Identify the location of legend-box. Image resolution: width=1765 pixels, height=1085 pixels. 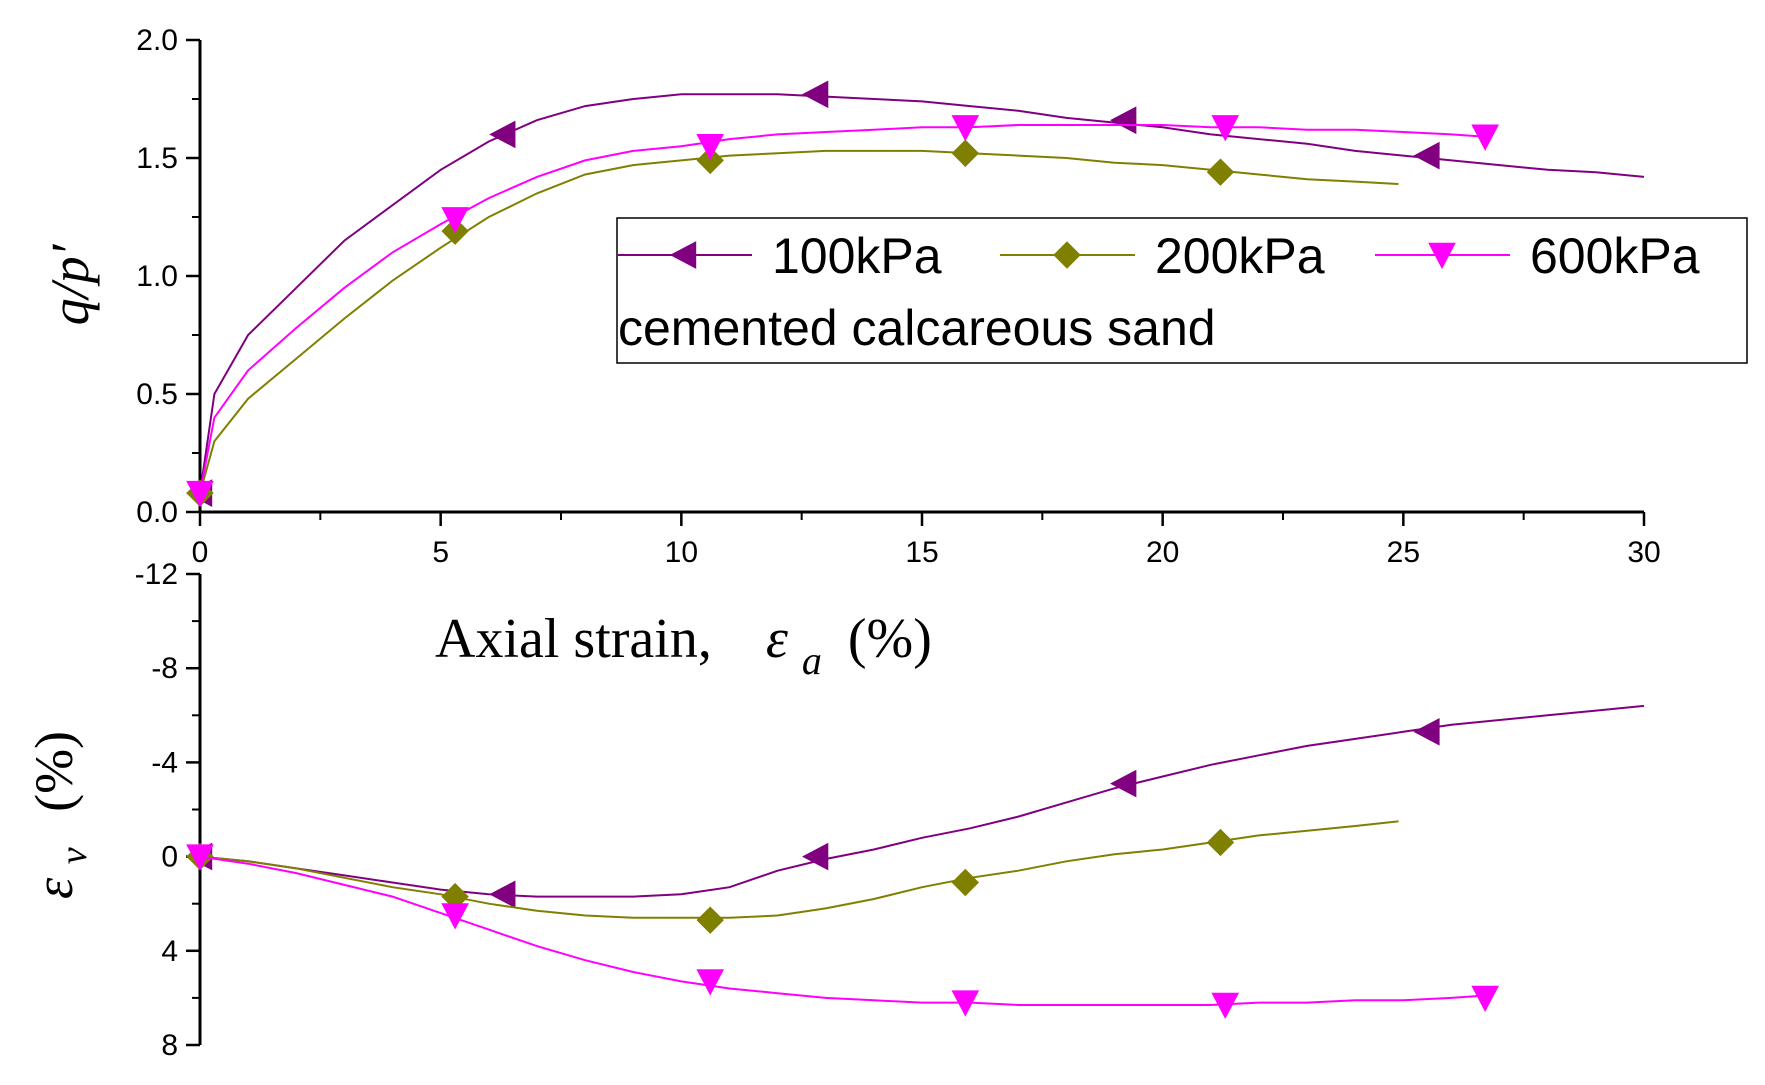
(1182, 290).